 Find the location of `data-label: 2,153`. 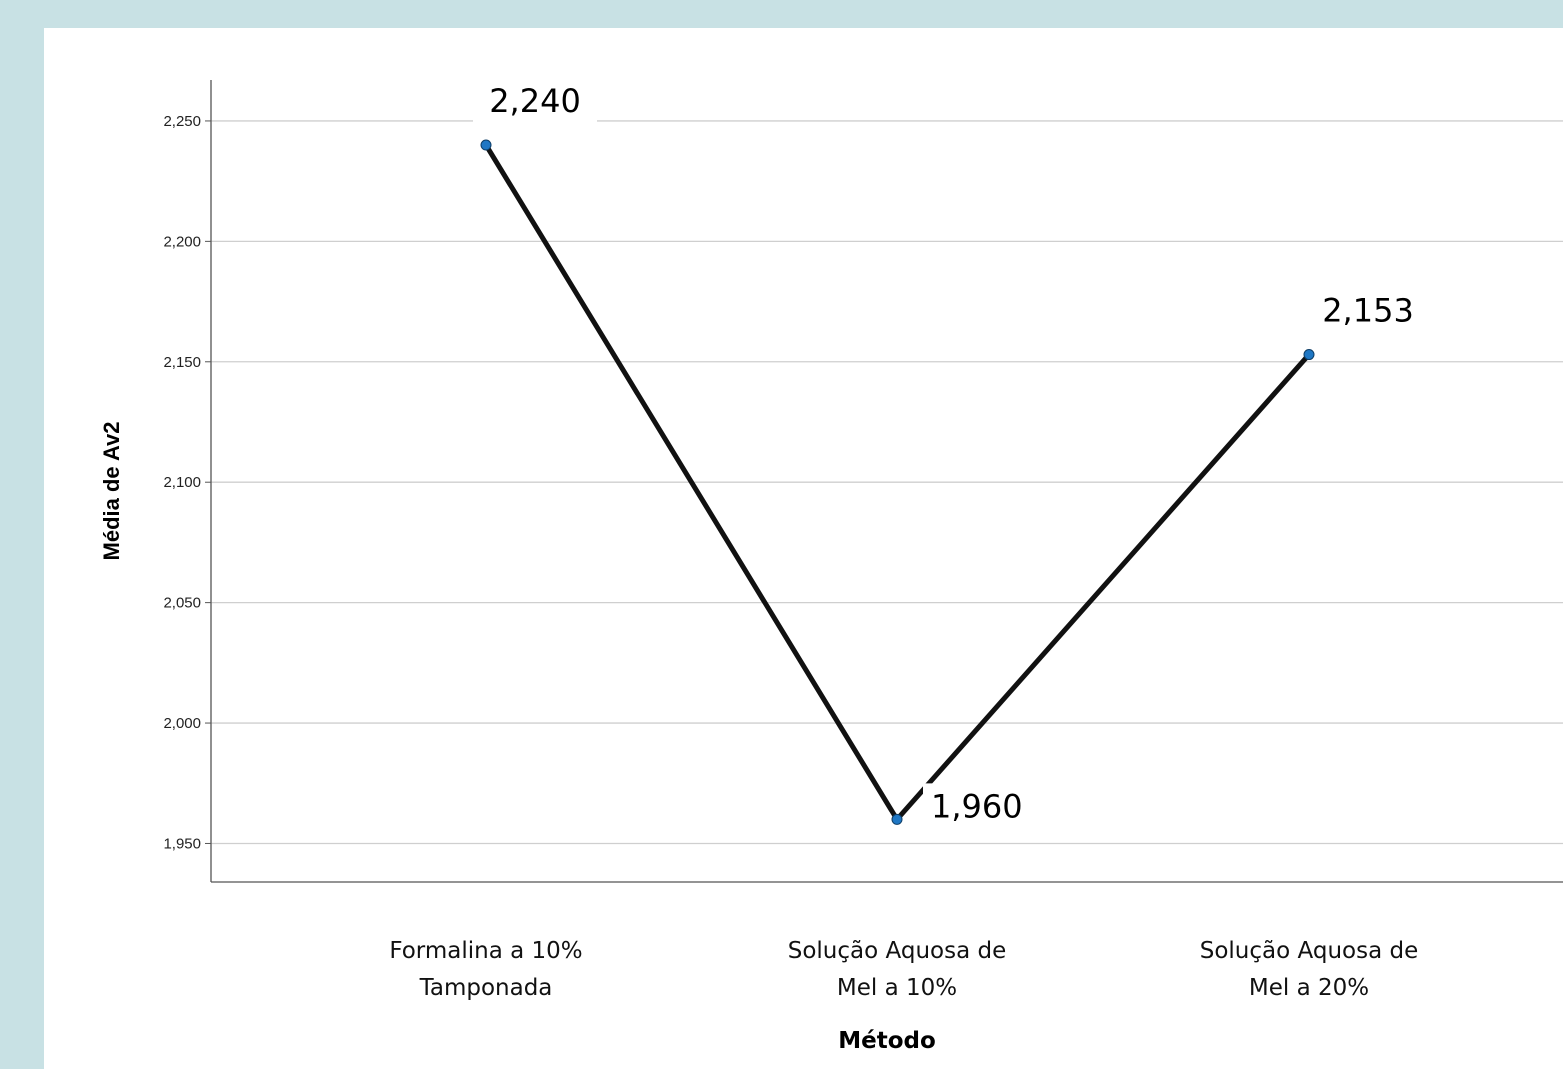

data-label: 2,153 is located at coordinates (1368, 311).